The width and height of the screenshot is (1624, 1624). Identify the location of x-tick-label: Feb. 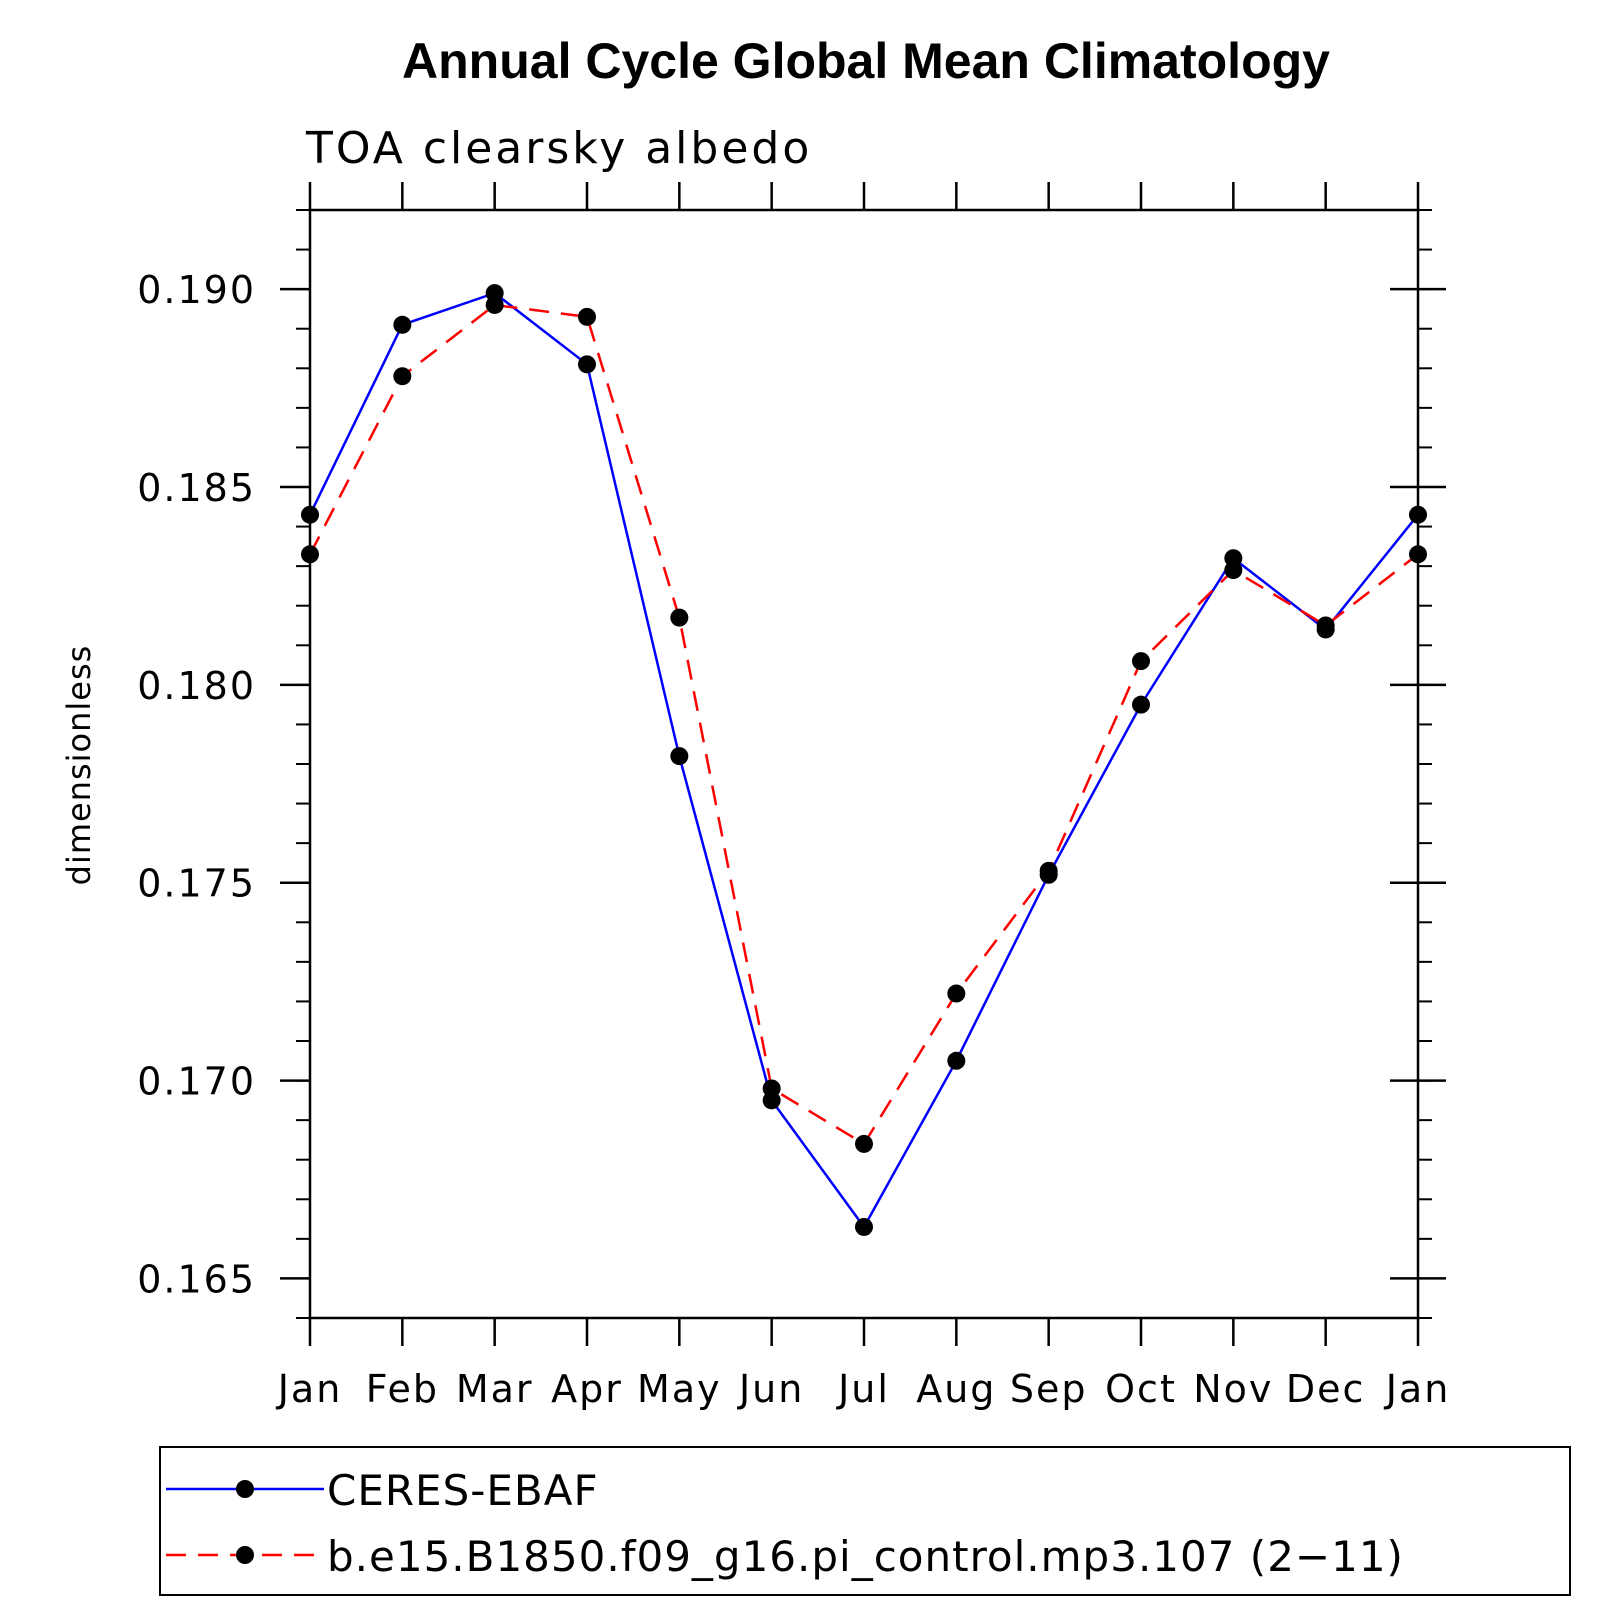
(402, 1389).